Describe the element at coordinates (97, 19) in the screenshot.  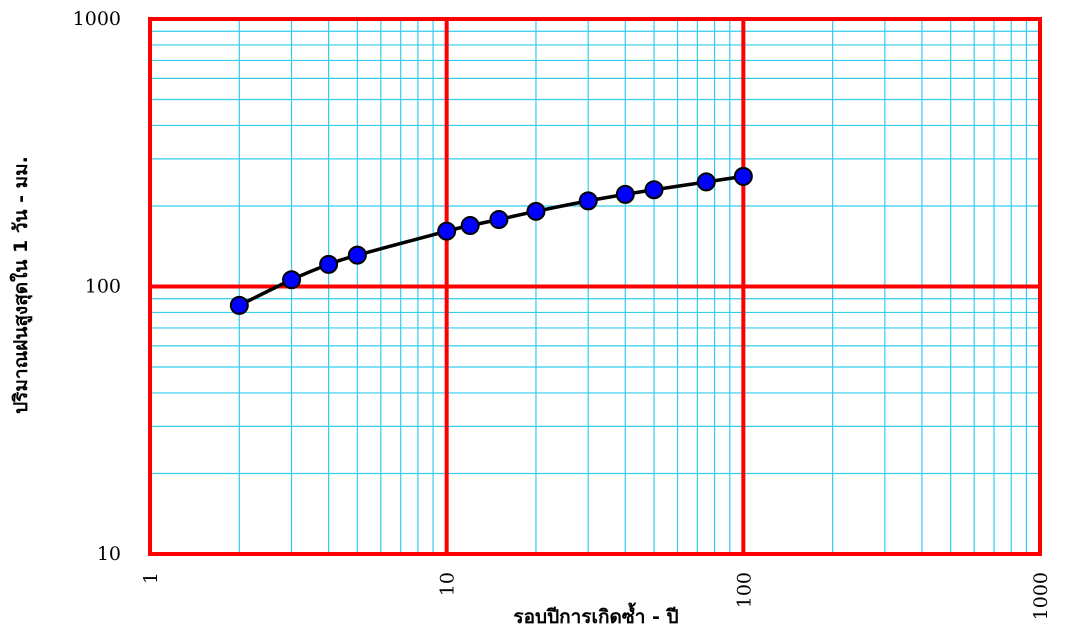
I see `y-tick-label: 1000` at that location.